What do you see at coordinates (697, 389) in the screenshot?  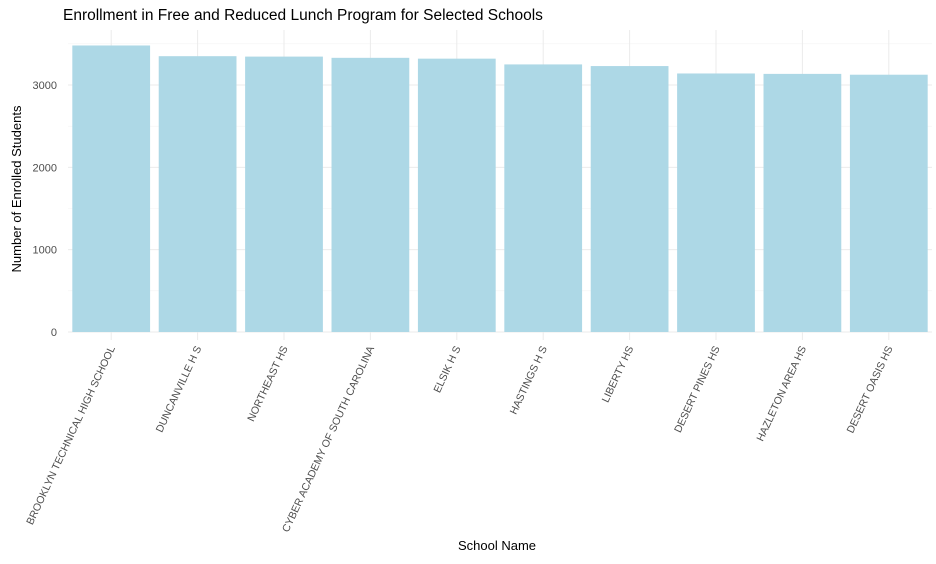 I see `x-tick-label: DESERT PINES HS` at bounding box center [697, 389].